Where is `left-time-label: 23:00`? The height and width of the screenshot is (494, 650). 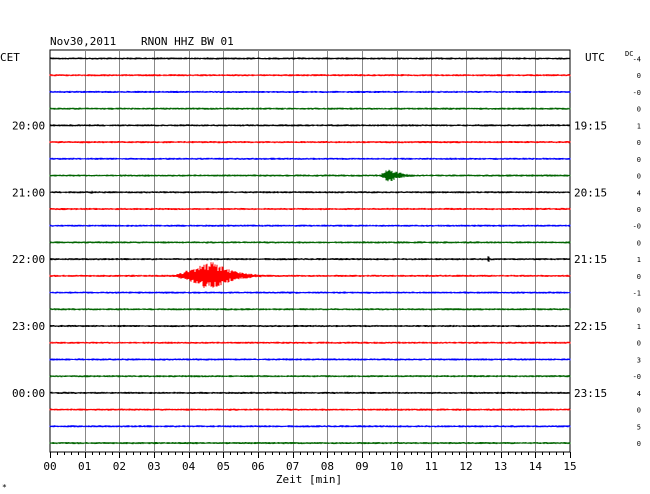 left-time-label: 23:00 is located at coordinates (28, 326).